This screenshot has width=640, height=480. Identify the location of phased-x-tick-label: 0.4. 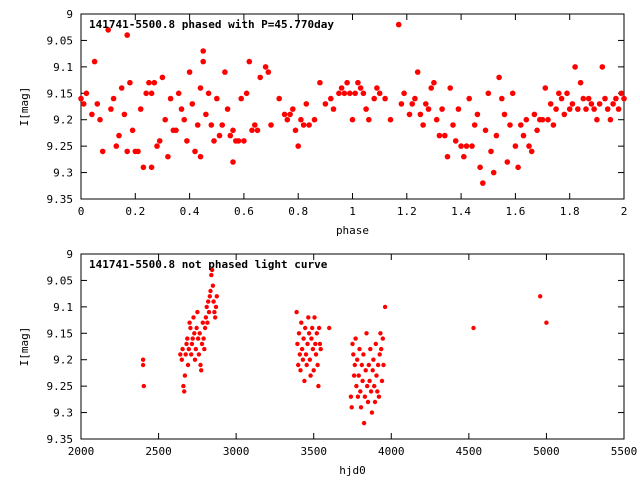
(190, 211).